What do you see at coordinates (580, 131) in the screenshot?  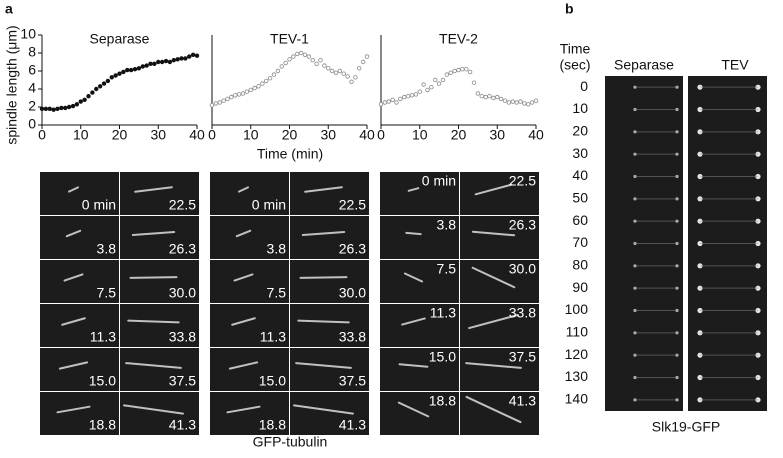 I see `time-value: 20` at bounding box center [580, 131].